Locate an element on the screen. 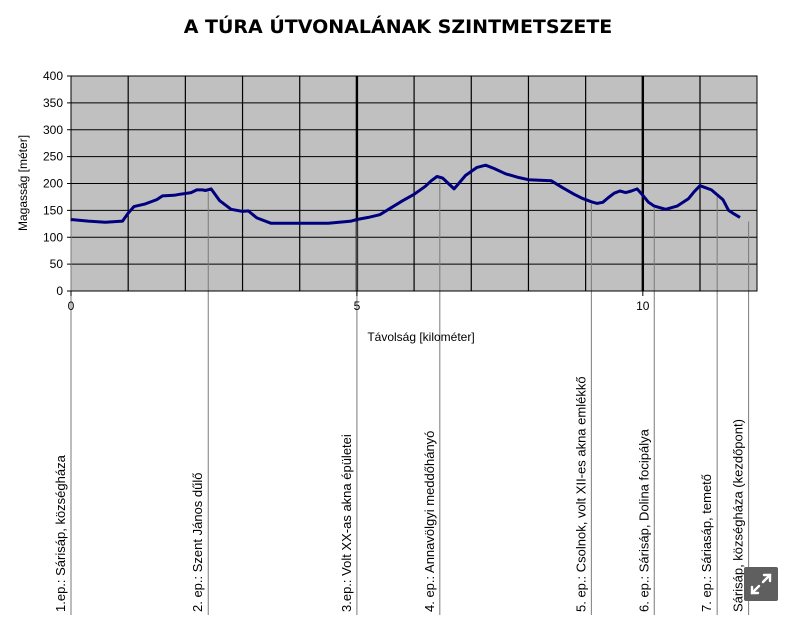  x-axis-label: Távolság [kilométer] is located at coordinates (420, 337).